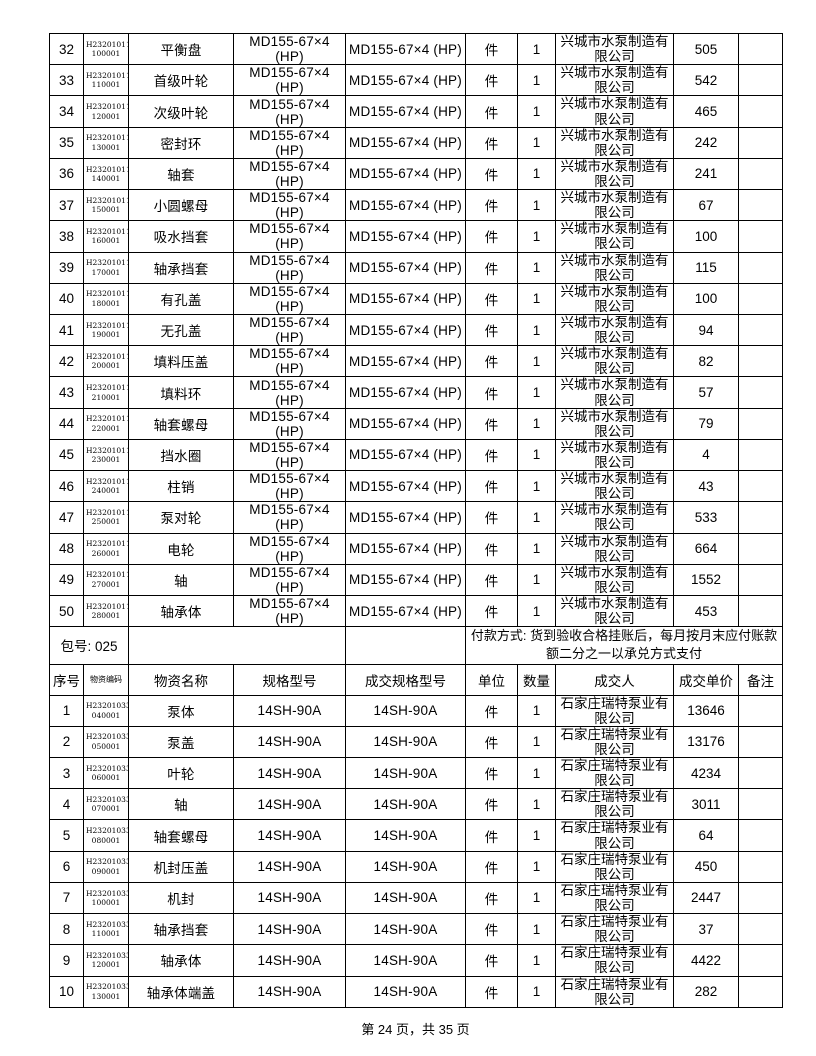  What do you see at coordinates (706, 361) in the screenshot?
I see `cell-price: 82` at bounding box center [706, 361].